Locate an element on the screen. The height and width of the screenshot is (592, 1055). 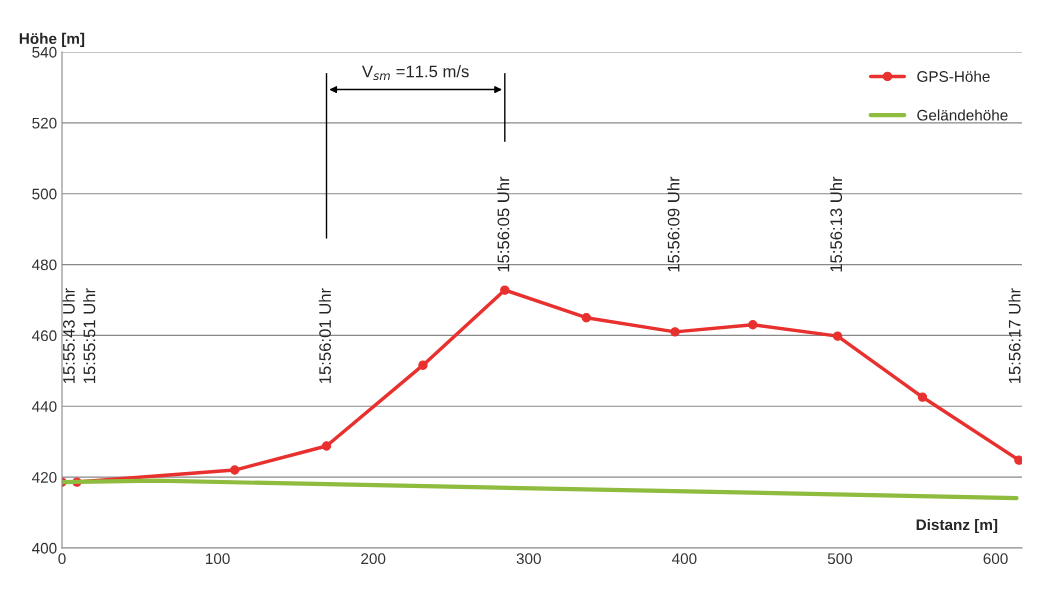
x-tick-label: 200 is located at coordinates (373, 559).